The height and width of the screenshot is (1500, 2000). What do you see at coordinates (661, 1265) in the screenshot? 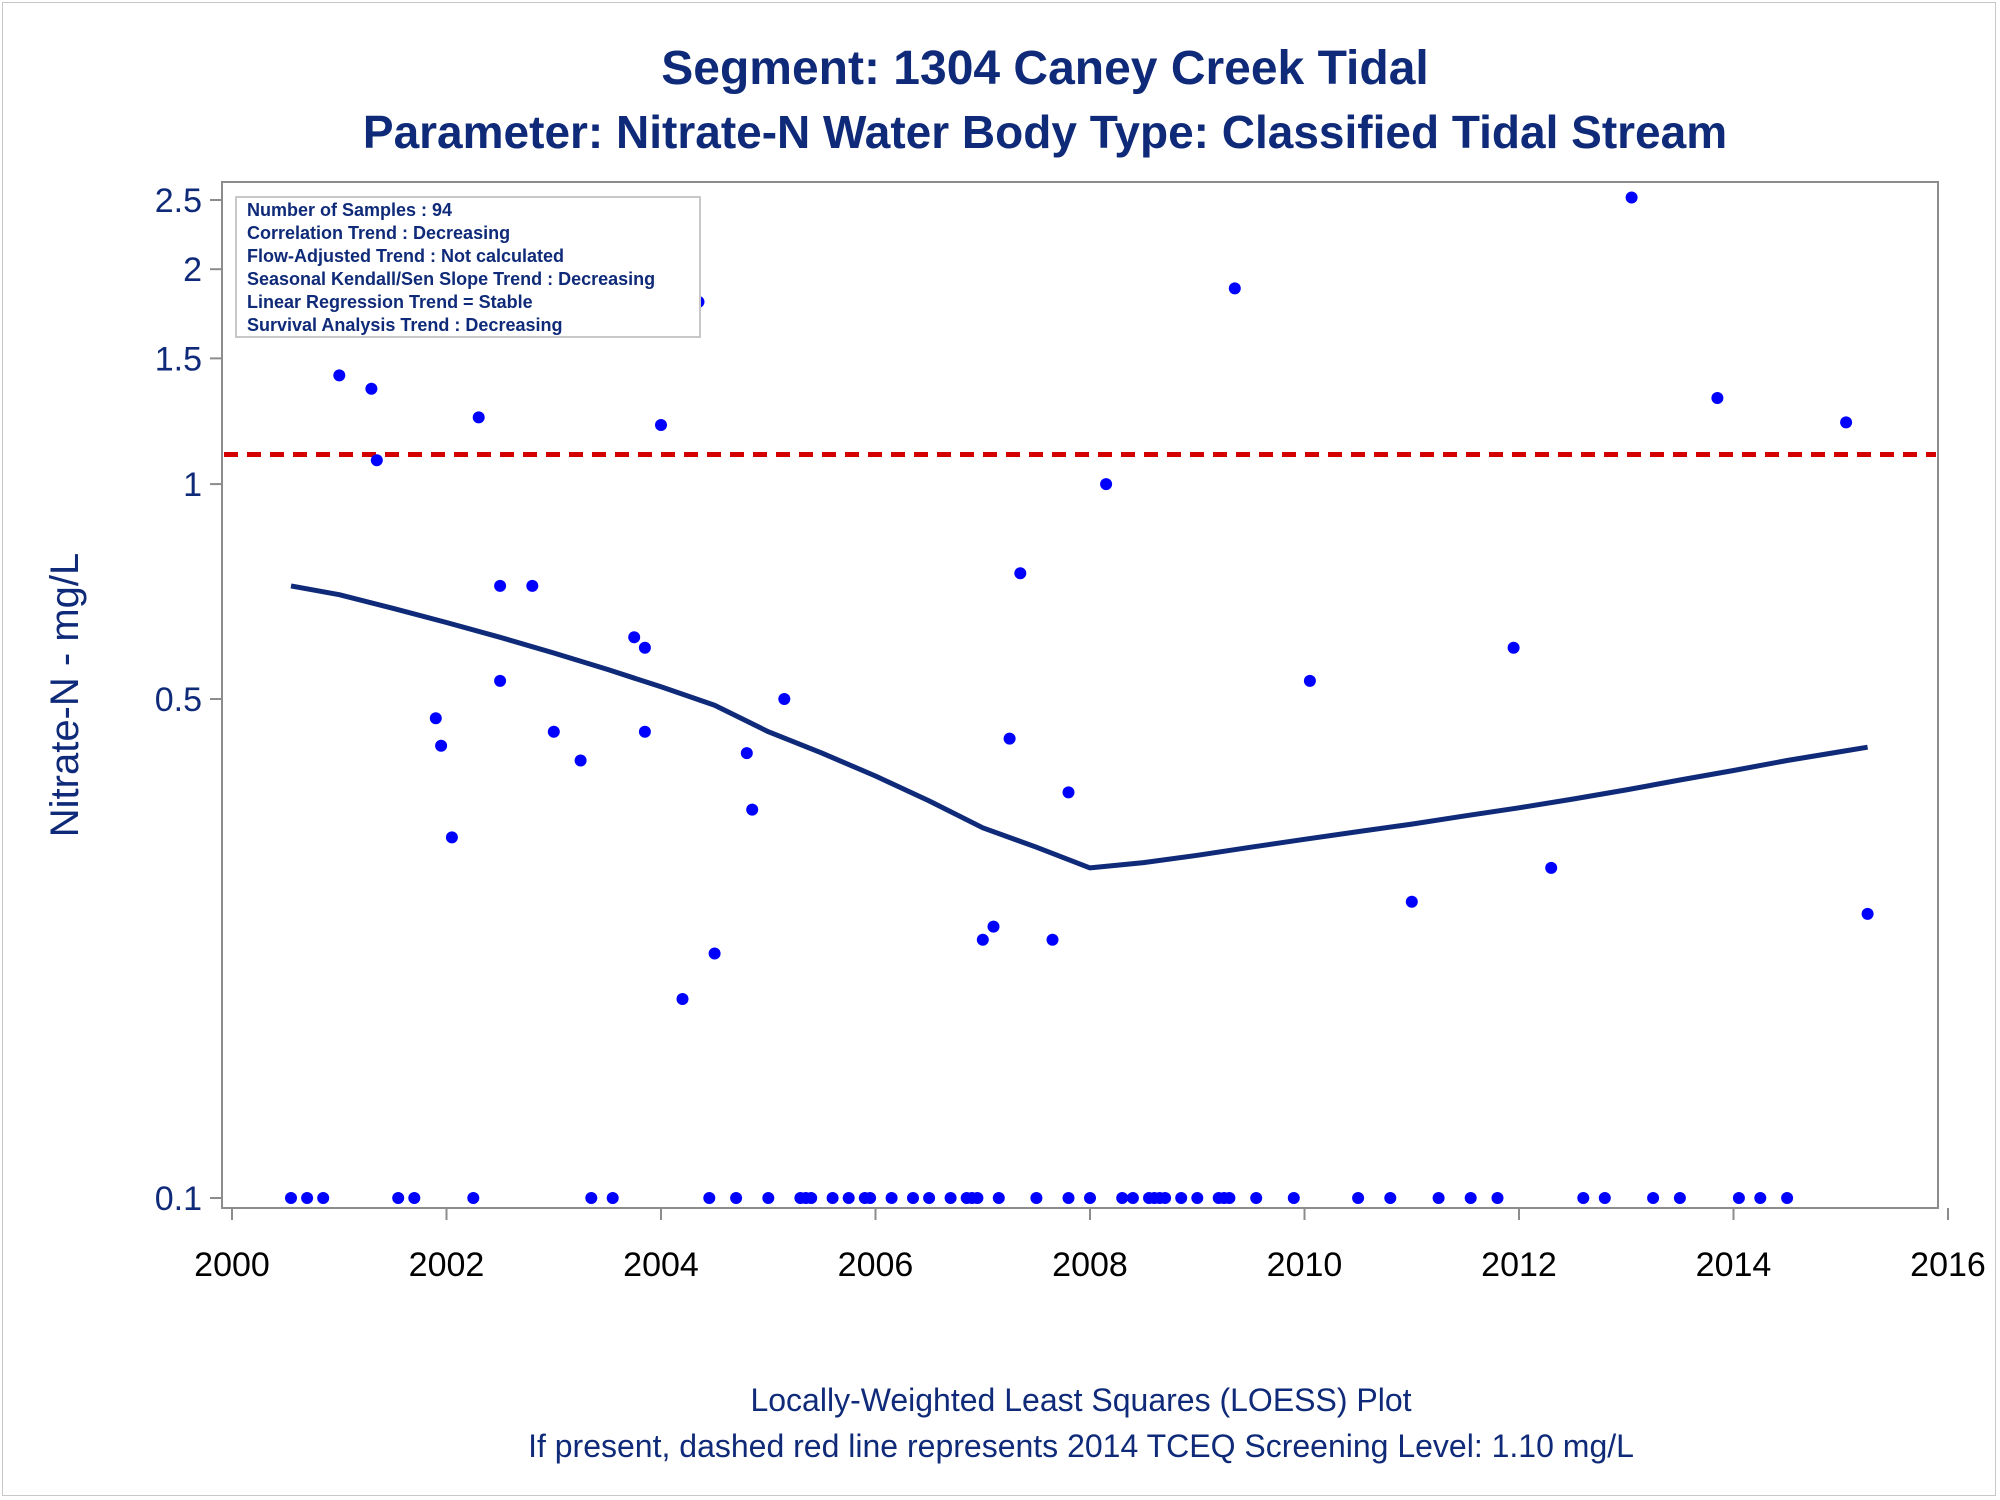
I see `x-tick-label: 2004` at bounding box center [661, 1265].